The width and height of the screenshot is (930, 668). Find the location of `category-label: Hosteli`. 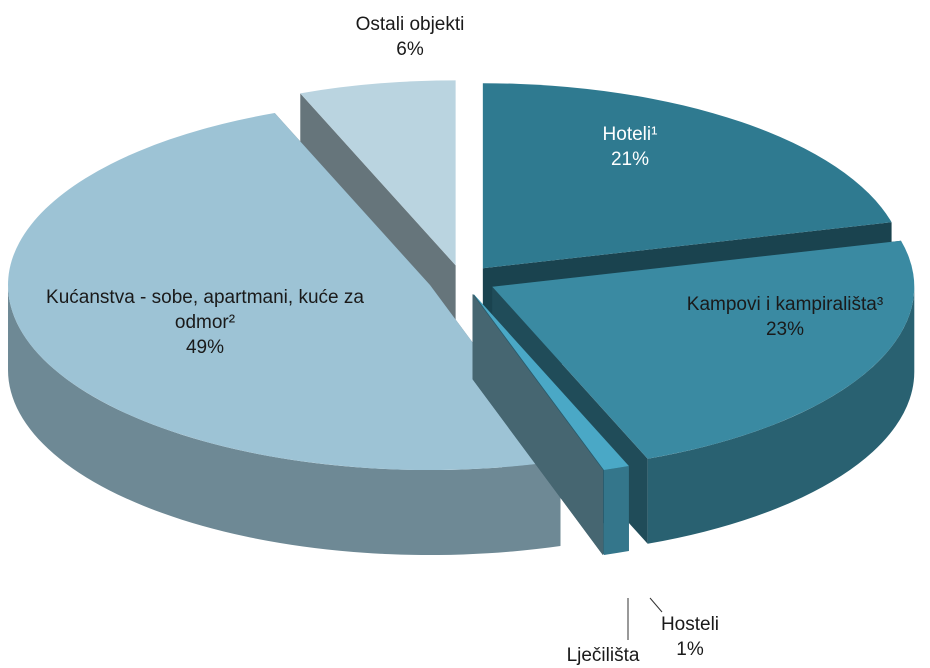

category-label: Hosteli is located at coordinates (690, 624).